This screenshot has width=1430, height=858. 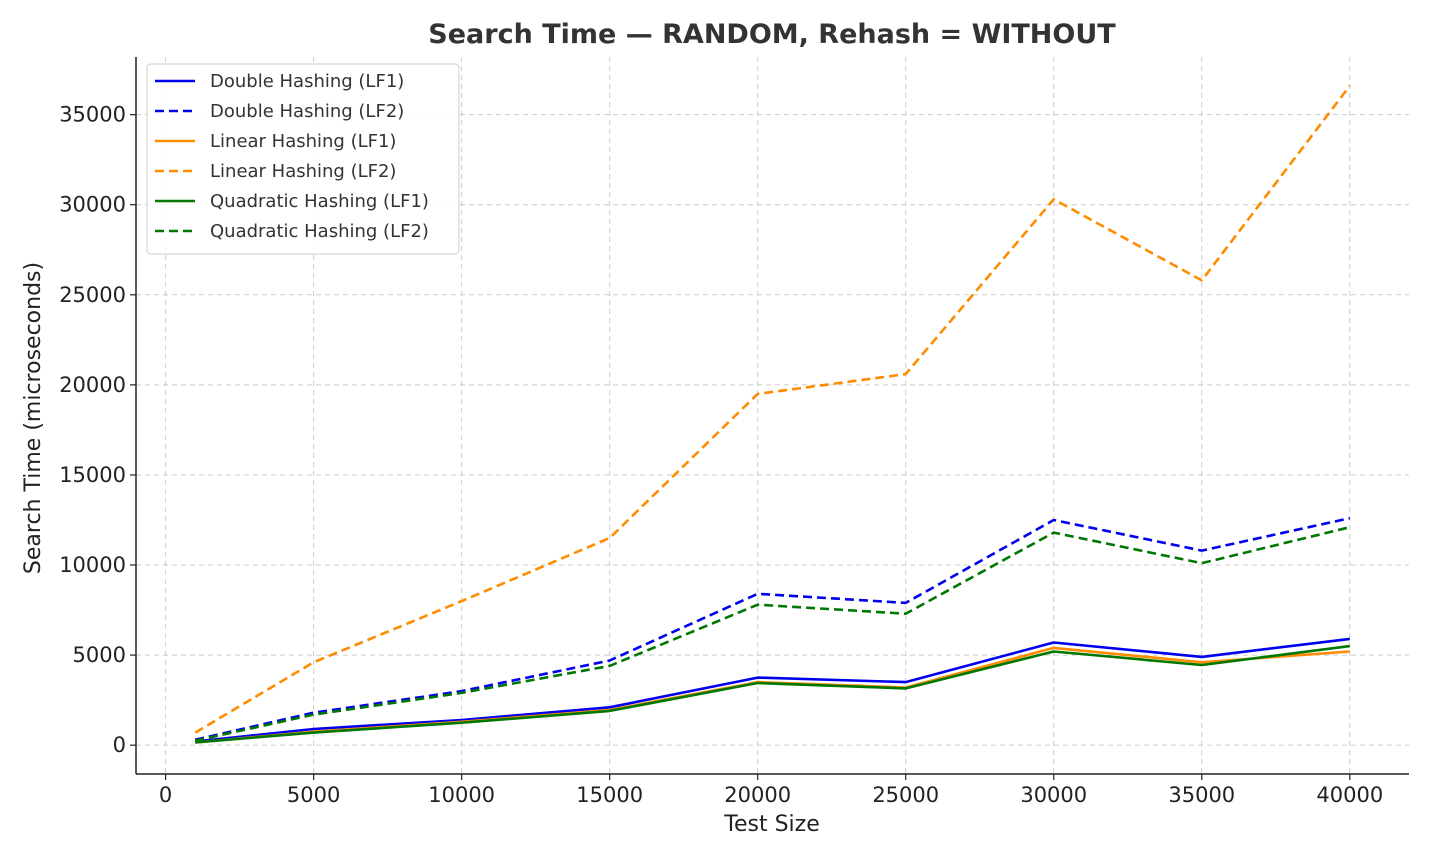 What do you see at coordinates (92, 475) in the screenshot?
I see `y-tick-label: 15000` at bounding box center [92, 475].